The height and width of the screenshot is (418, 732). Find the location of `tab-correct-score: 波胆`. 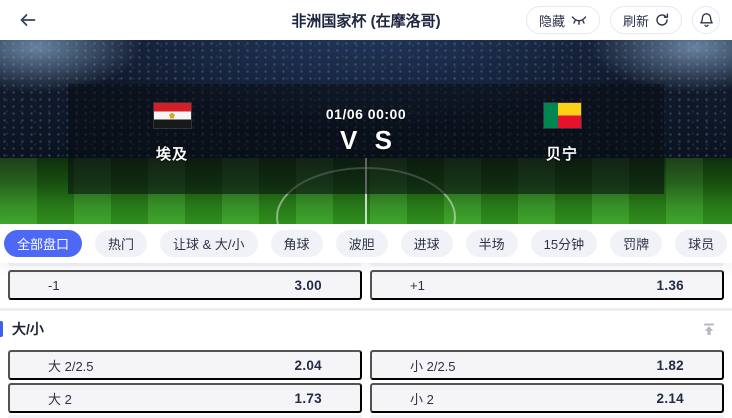

tab-correct-score: 波胆 is located at coordinates (361, 243).